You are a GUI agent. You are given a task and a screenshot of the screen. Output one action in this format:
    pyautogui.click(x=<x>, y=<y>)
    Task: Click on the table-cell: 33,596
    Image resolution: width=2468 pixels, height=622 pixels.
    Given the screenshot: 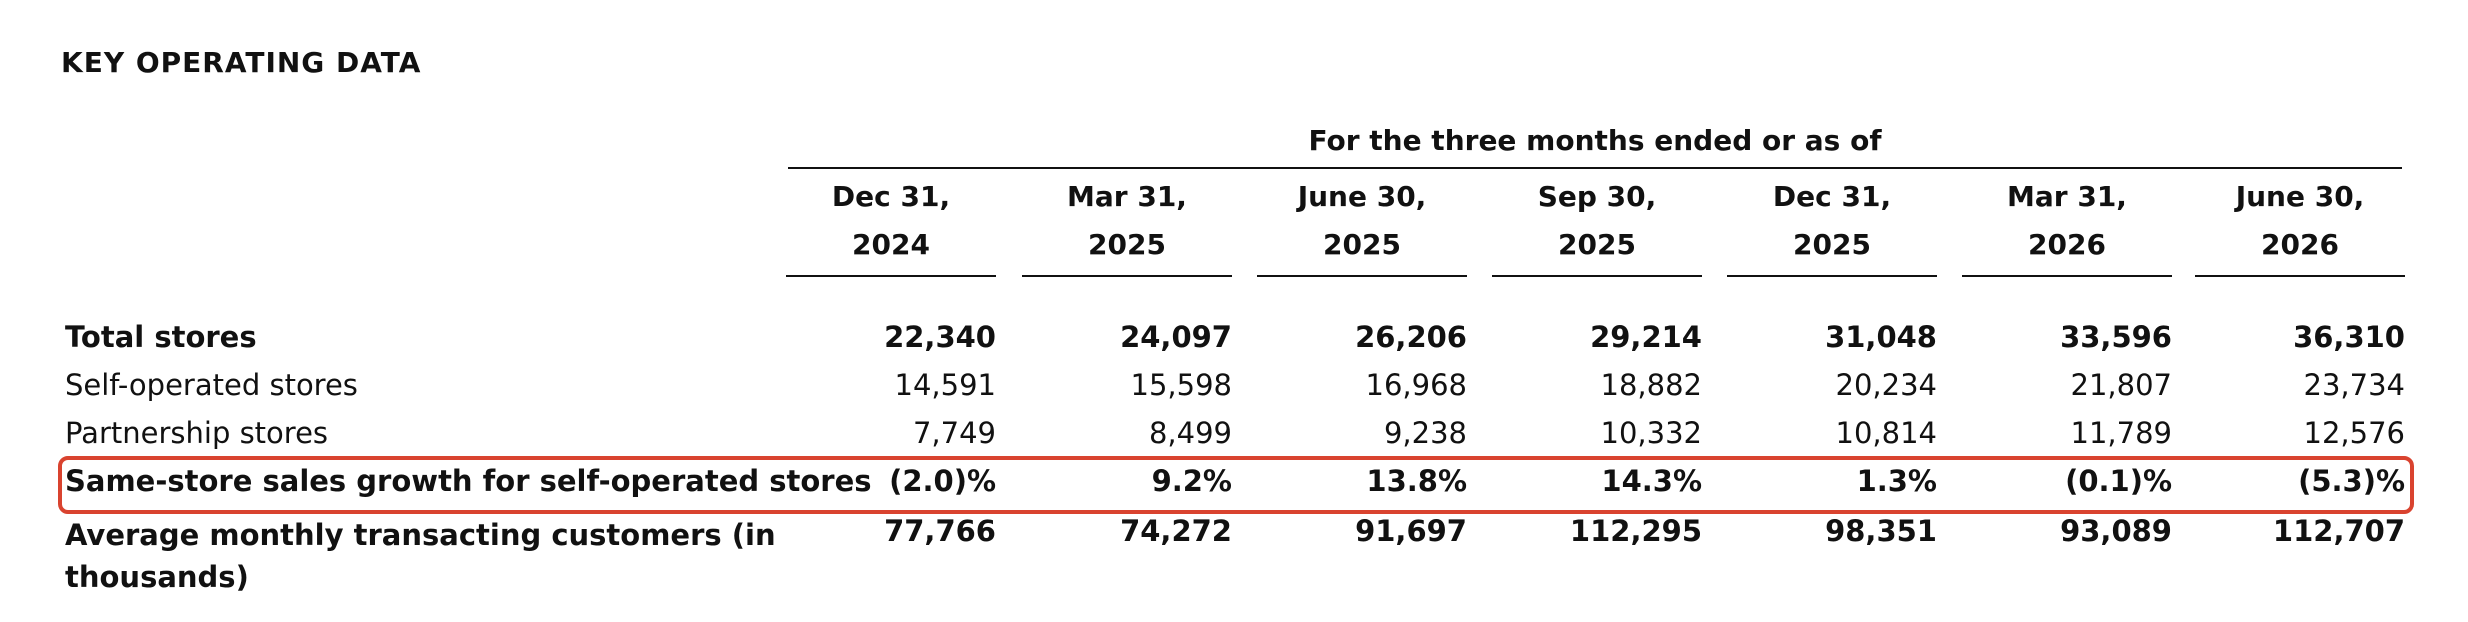 What is the action you would take?
    pyautogui.click(x=2116, y=337)
    